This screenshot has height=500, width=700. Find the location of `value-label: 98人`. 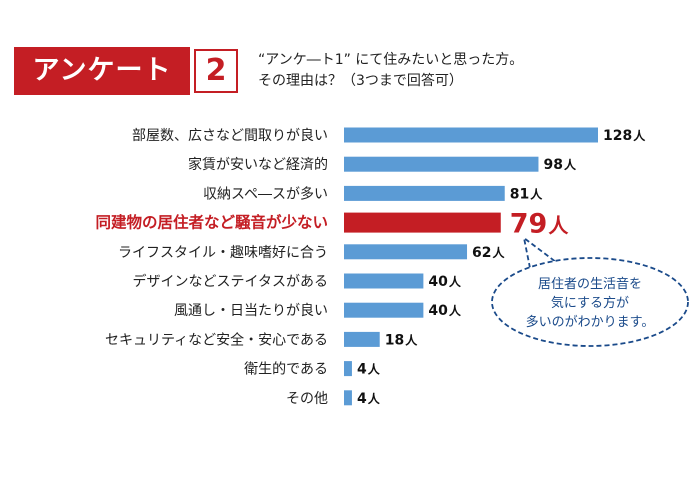

value-label: 98人 is located at coordinates (559, 165).